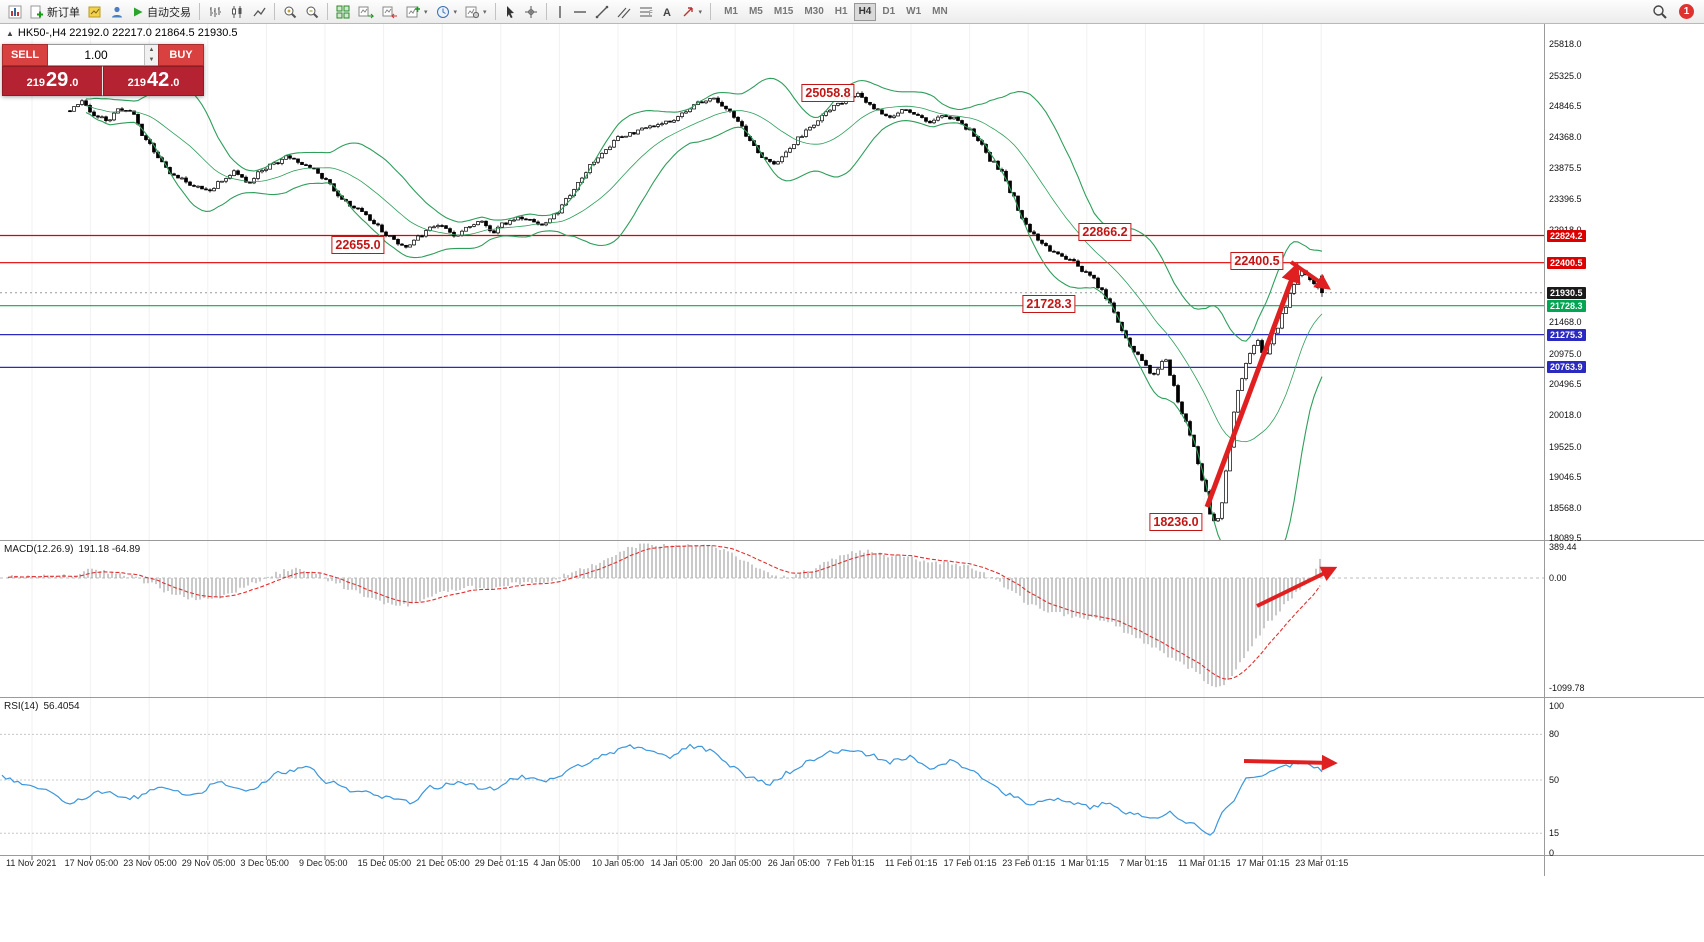 The image size is (1704, 942). I want to click on profiles-button, so click(117, 12).